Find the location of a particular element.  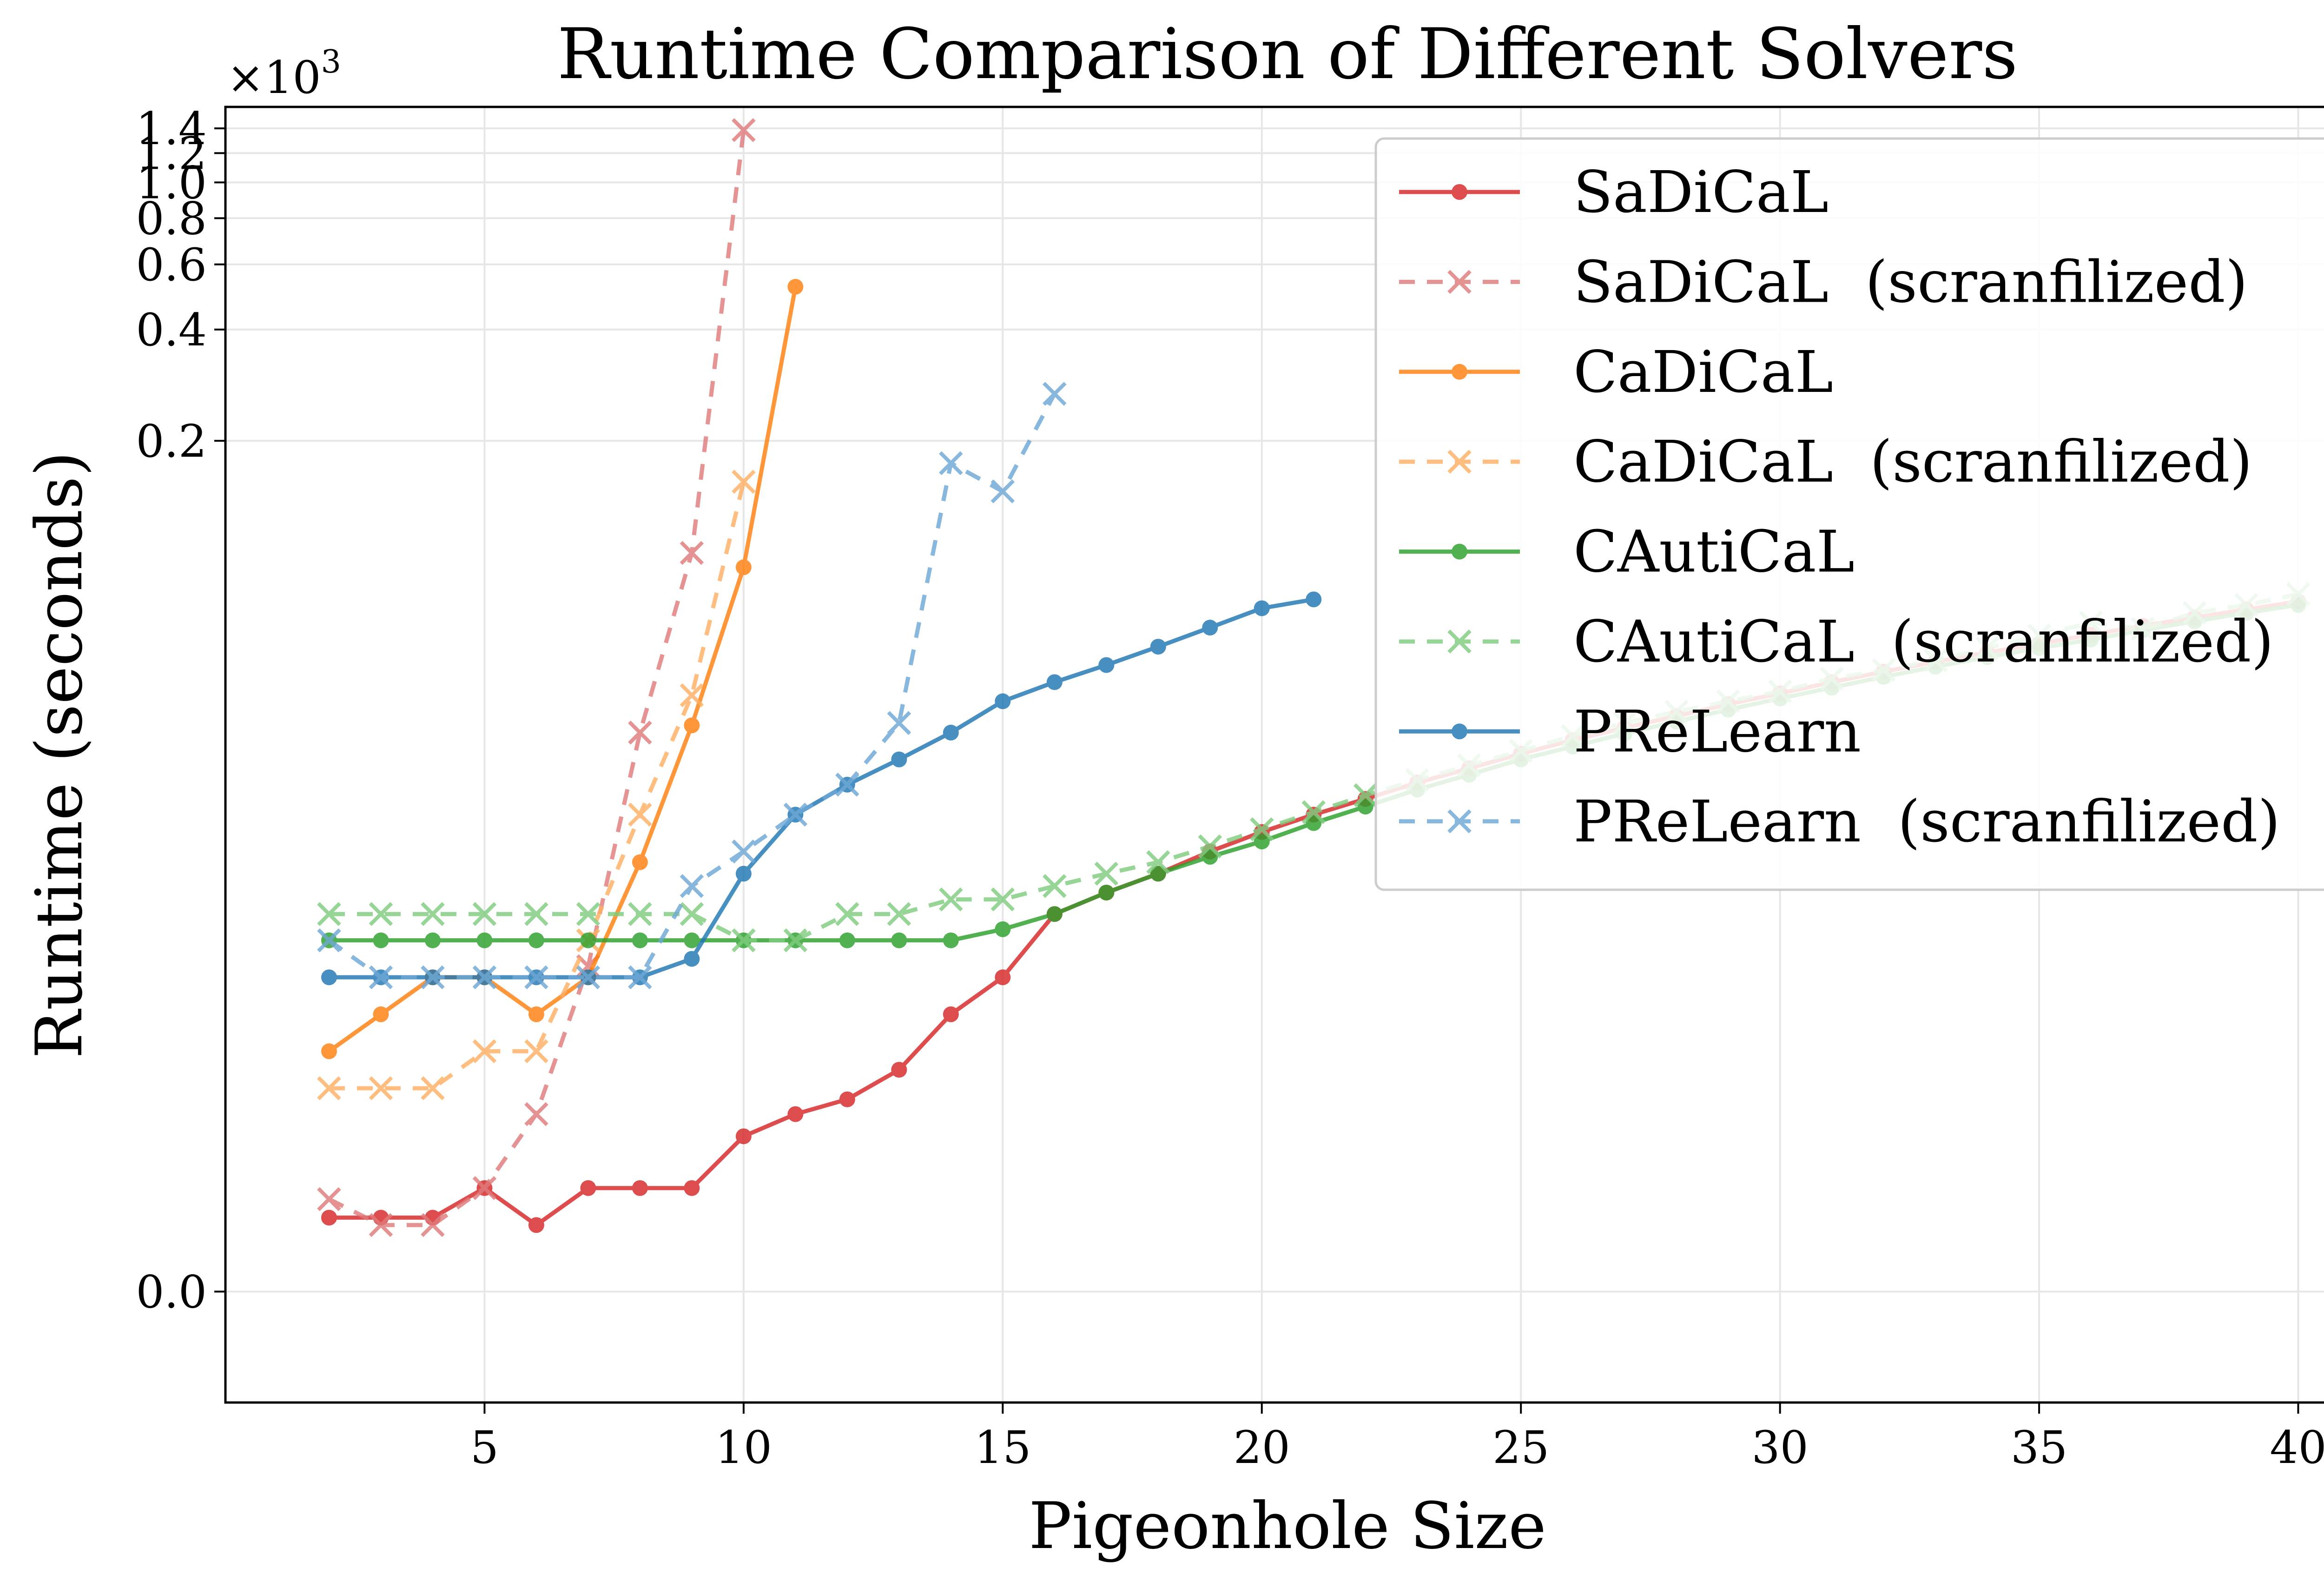

x-tick-label: 25 is located at coordinates (1520, 1448).